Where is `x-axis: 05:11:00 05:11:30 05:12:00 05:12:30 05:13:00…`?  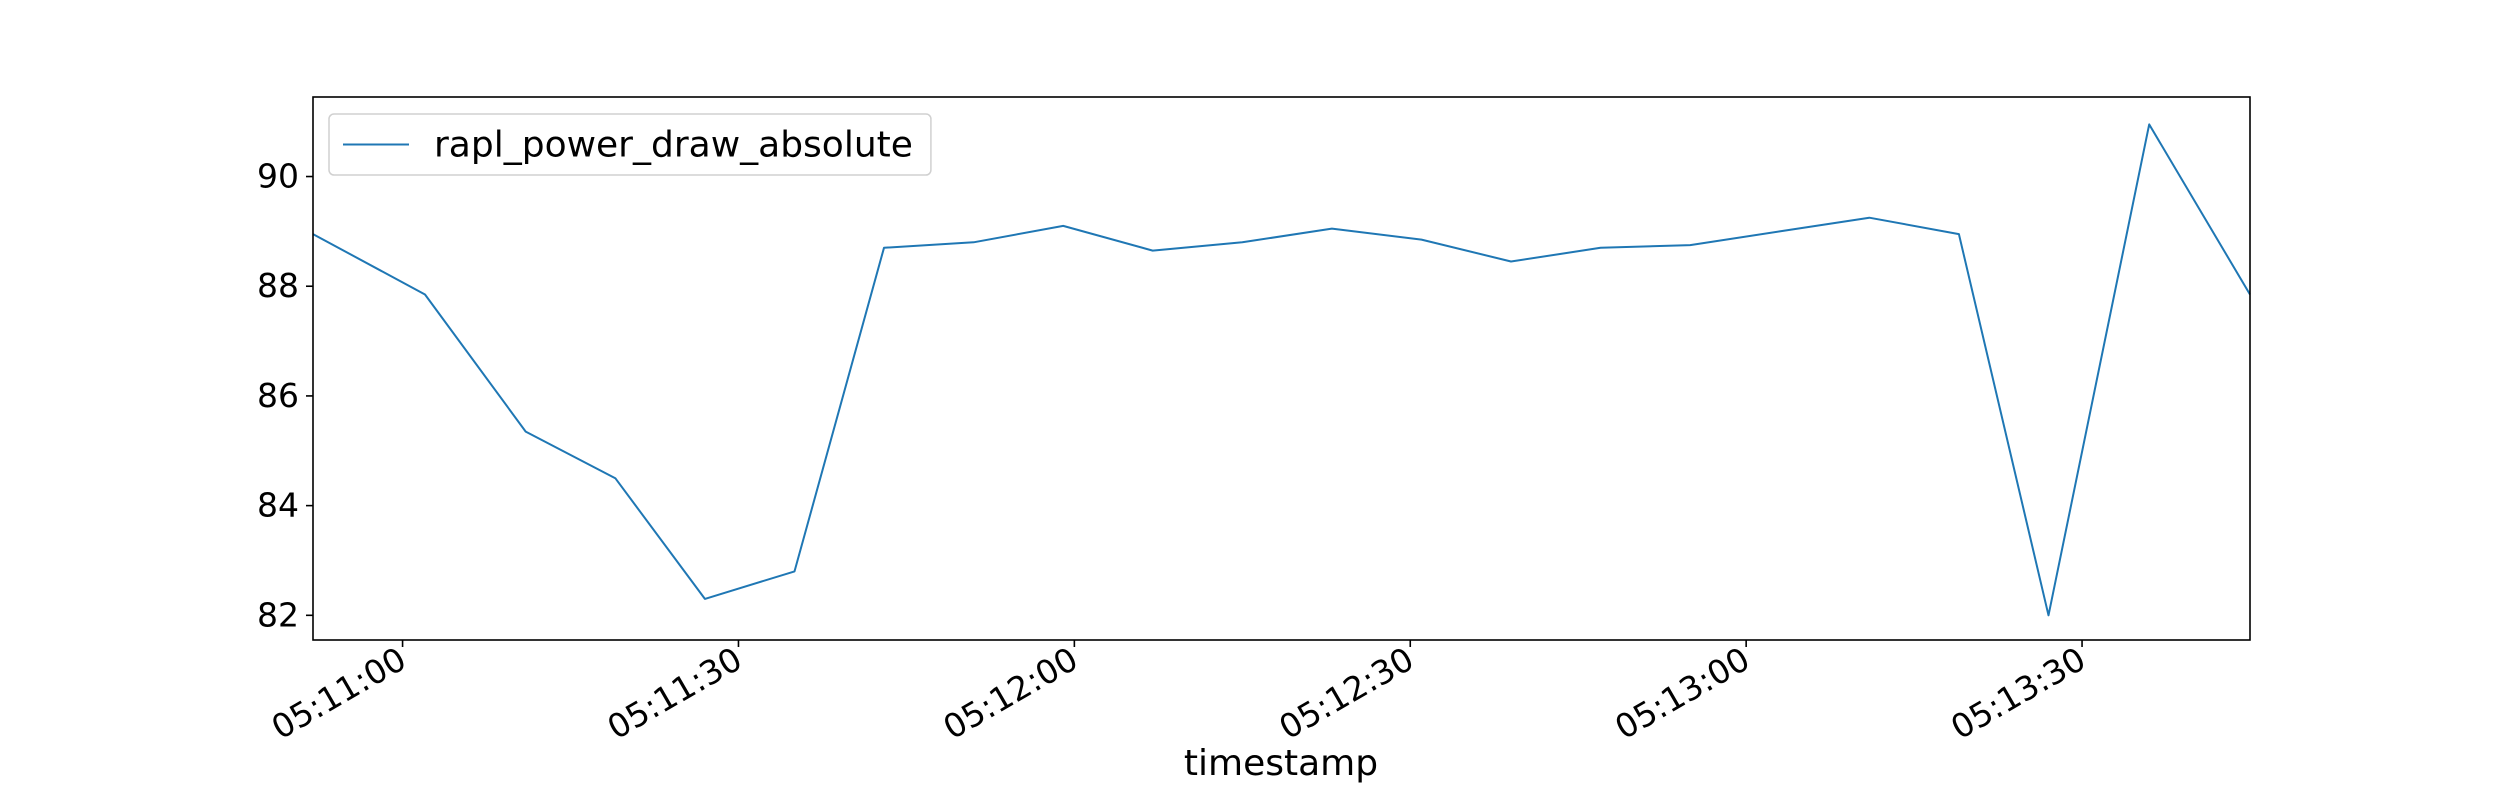 x-axis: 05:11:00 05:11:30 05:12:00 05:12:30 05:13:00… is located at coordinates (1178, 693).